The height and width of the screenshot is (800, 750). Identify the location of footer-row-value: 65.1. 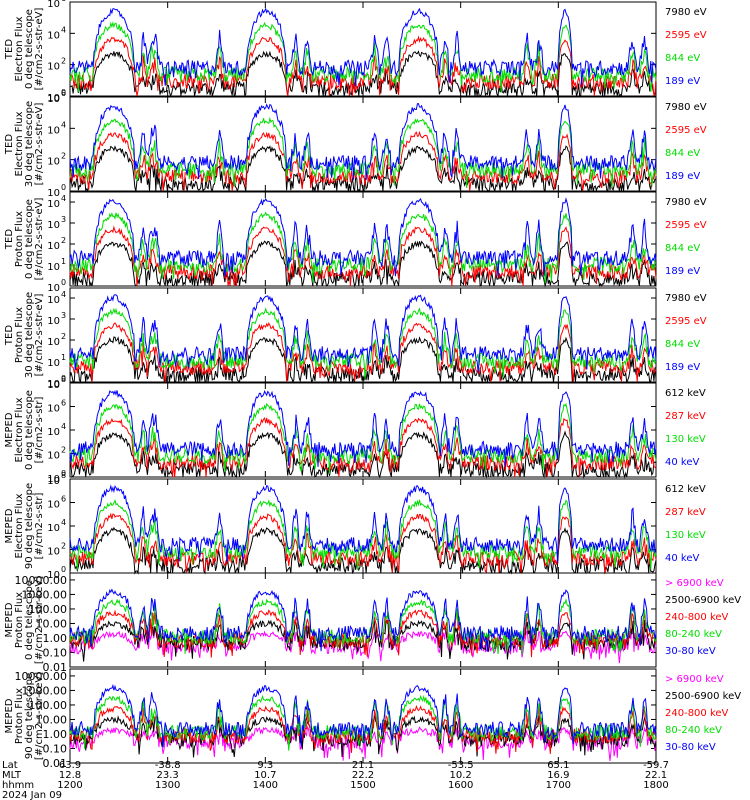
(558, 765).